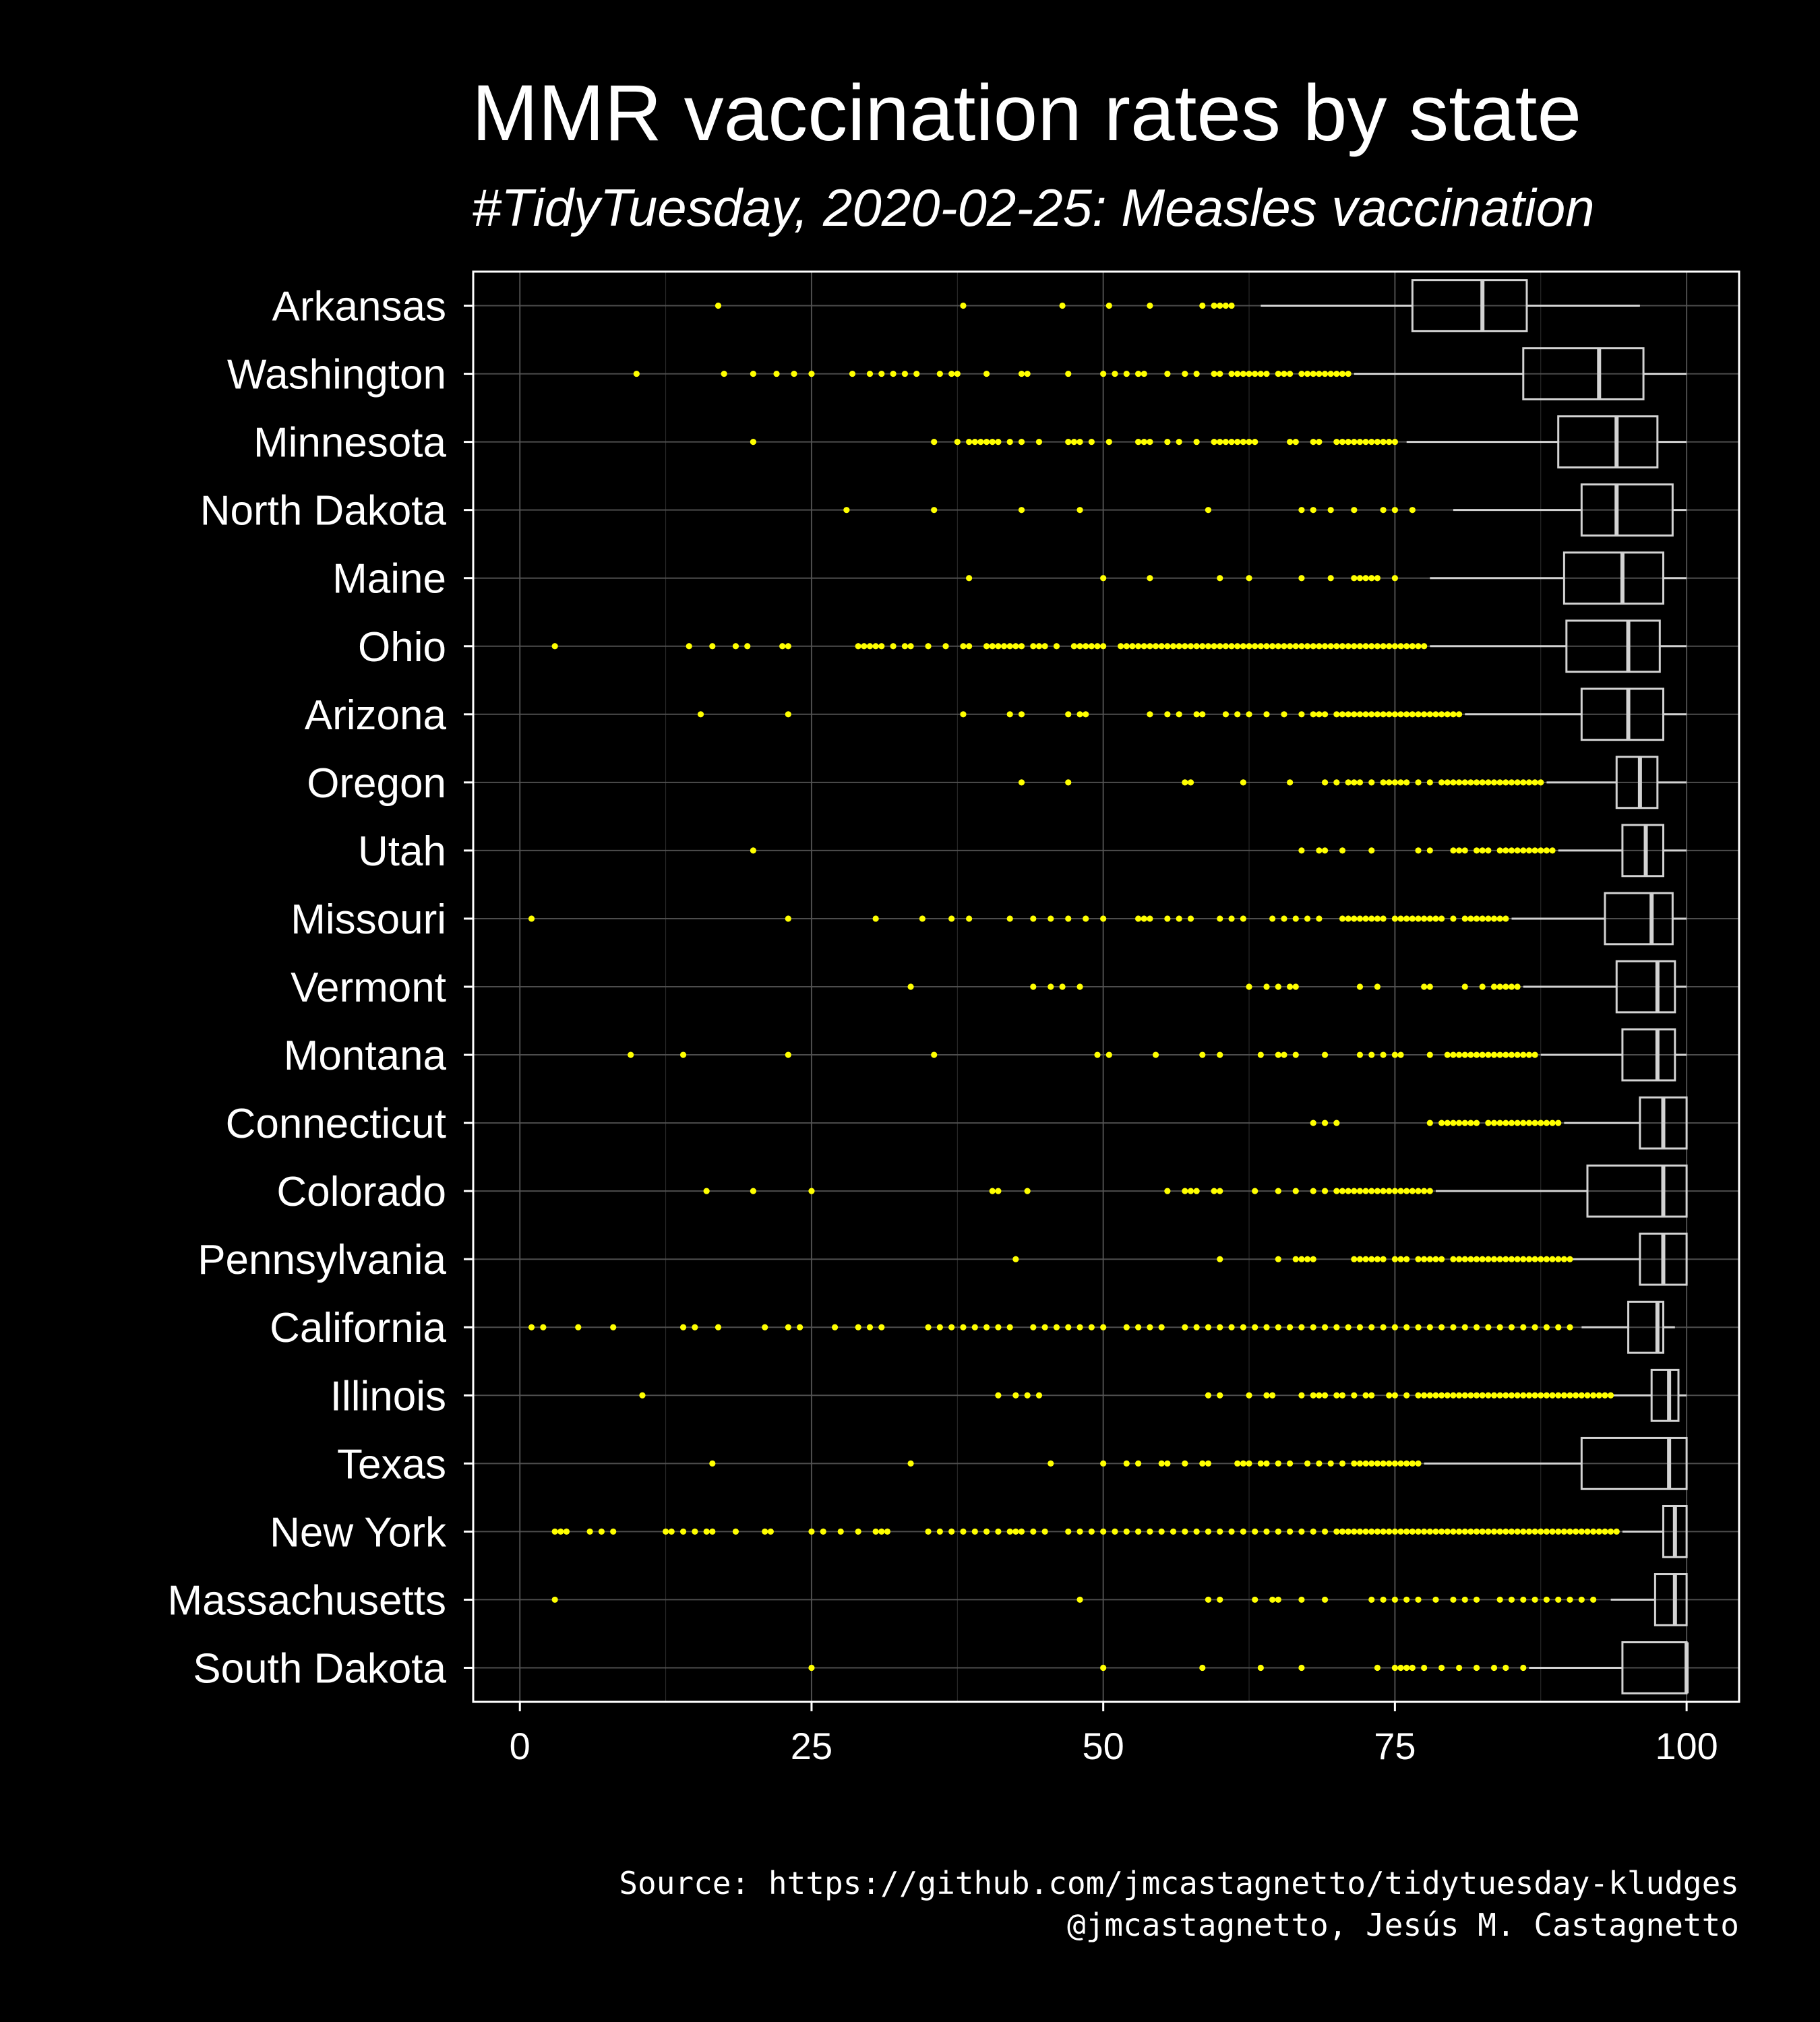 This screenshot has width=1820, height=2022. Describe the element at coordinates (319, 1669) in the screenshot. I see `y-tick-label: South Dakota` at that location.